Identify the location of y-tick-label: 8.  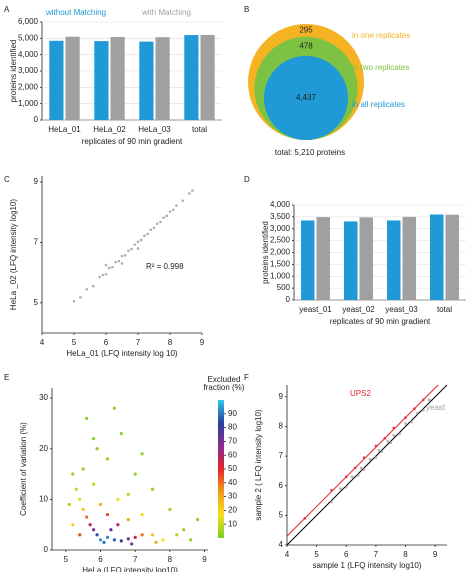
(281, 426).